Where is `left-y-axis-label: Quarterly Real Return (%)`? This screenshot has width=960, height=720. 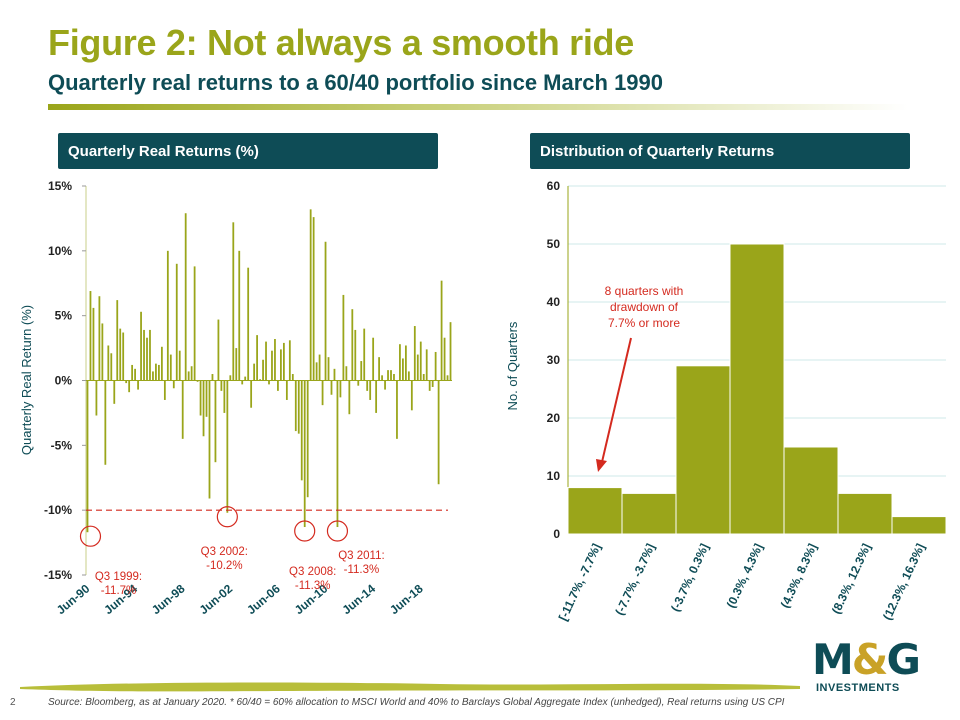 left-y-axis-label: Quarterly Real Return (%) is located at coordinates (26, 380).